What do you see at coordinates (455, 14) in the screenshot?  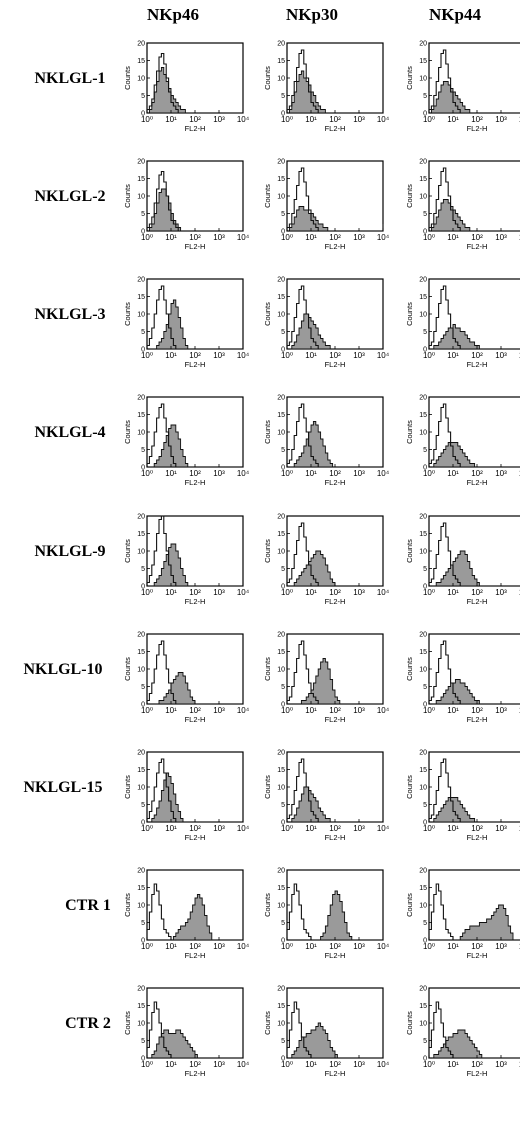 I see `column-header: NKp44` at bounding box center [455, 14].